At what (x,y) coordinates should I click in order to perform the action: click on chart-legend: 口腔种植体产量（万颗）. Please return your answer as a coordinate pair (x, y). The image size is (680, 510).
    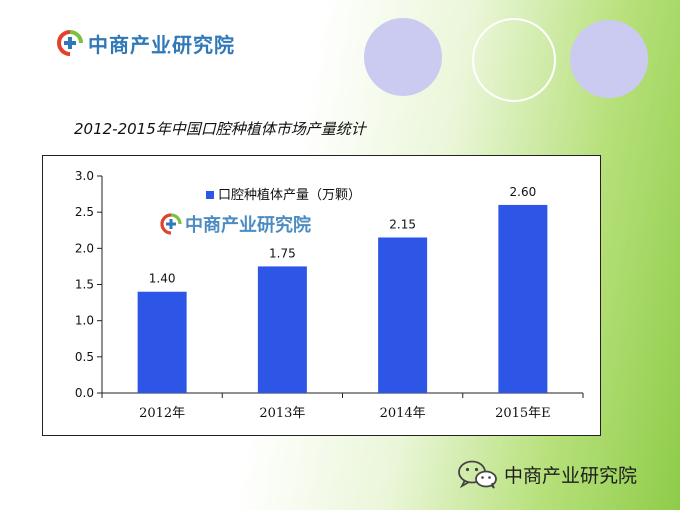
    Looking at the image, I should click on (283, 195).